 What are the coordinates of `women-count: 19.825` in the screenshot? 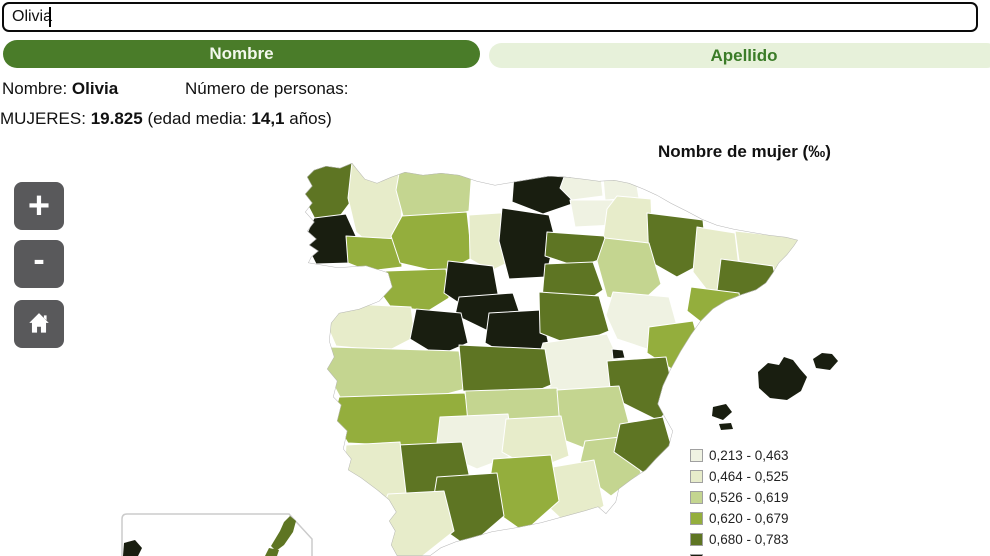 It's located at (116, 118).